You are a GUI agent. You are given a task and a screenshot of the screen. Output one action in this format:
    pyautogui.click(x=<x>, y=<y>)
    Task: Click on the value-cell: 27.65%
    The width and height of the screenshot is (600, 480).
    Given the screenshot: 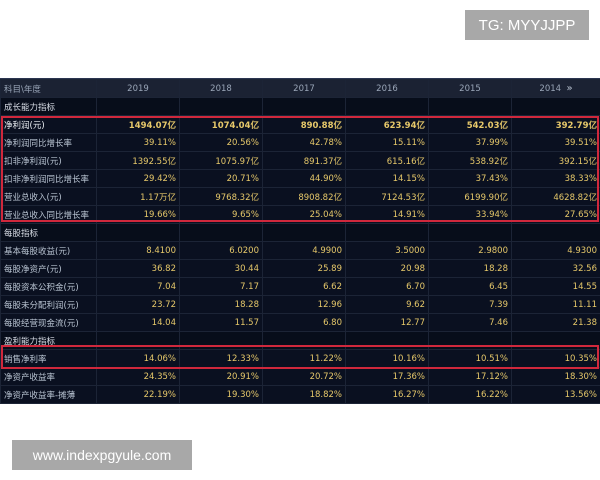 What is the action you would take?
    pyautogui.click(x=555, y=214)
    